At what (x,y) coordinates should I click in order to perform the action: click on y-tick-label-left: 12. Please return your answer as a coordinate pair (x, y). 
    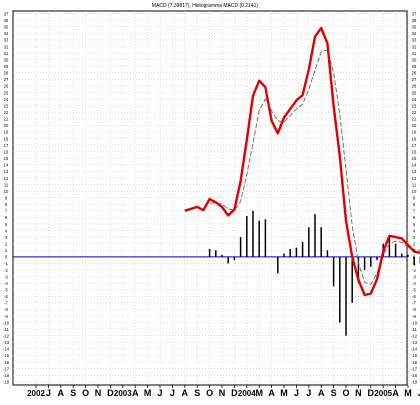
    Looking at the image, I should click on (6, 178).